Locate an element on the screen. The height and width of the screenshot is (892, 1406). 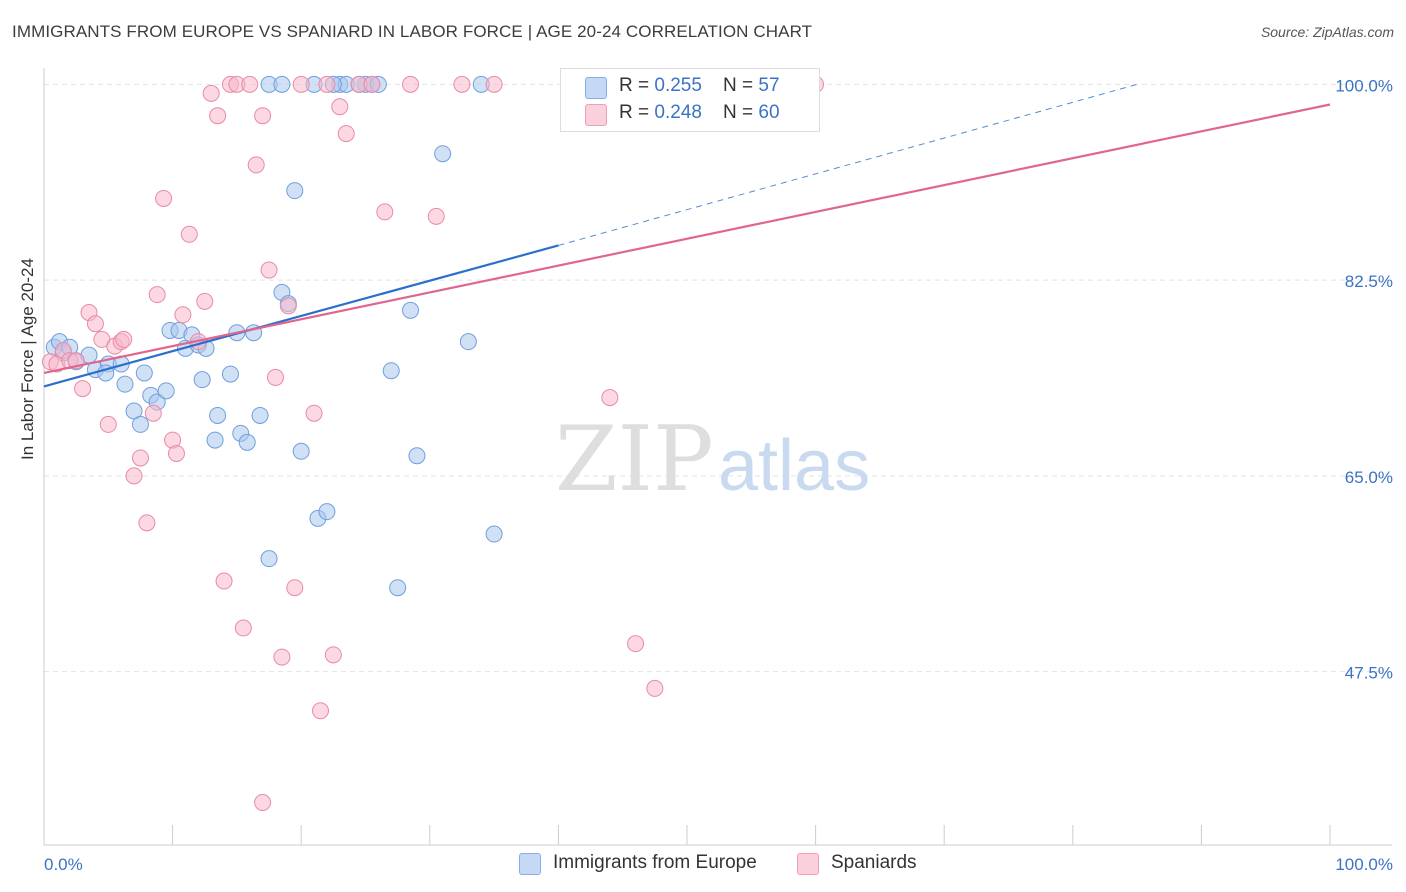
y-tick-labels: 47.5% 65.0% 82.5% 100.0% is located at coordinates (1364, 379).